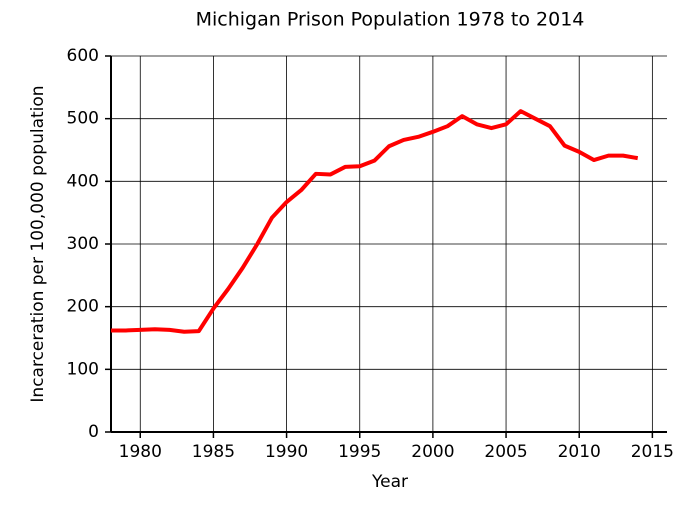 The image size is (685, 516). What do you see at coordinates (389, 482) in the screenshot?
I see `x-axis-label: Year` at bounding box center [389, 482].